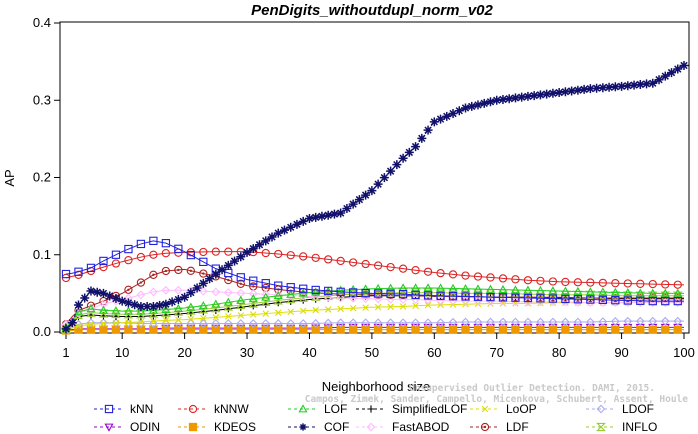  What do you see at coordinates (309, 352) in the screenshot?
I see `x-tick-label: 40` at bounding box center [309, 352].